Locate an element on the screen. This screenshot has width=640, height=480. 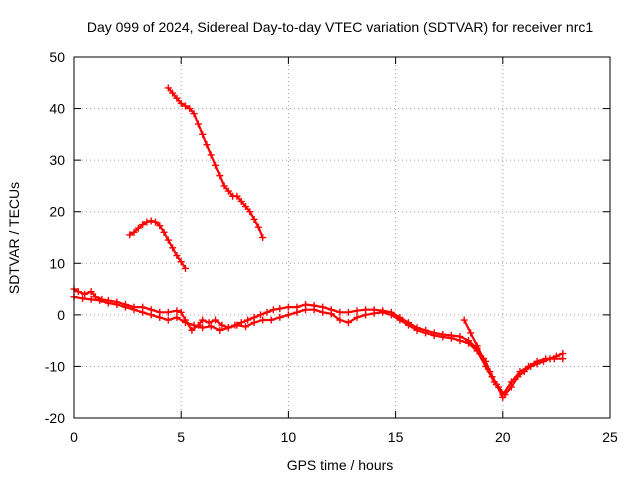
x-tick-label: 0 is located at coordinates (74, 437).